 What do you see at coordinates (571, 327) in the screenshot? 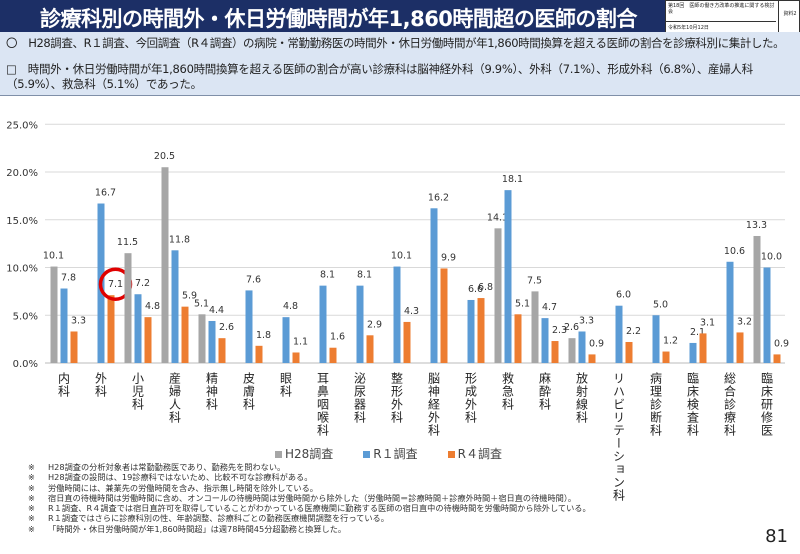
I see `data-label: 2.6` at bounding box center [571, 327].